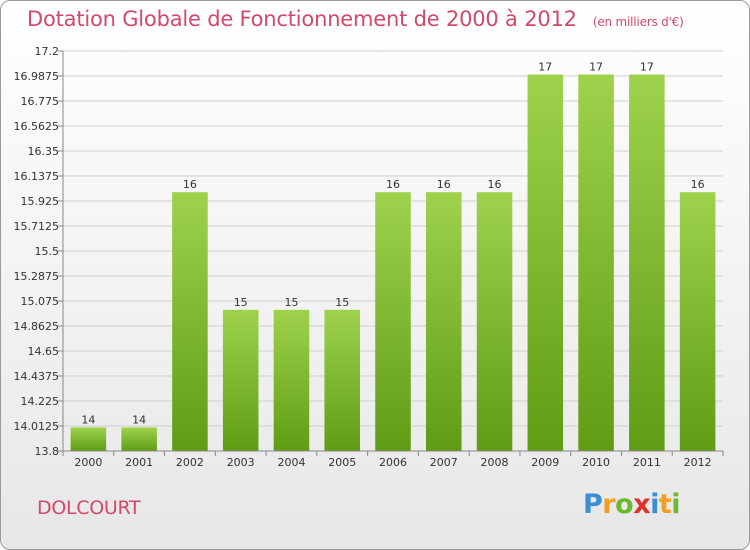 This screenshot has height=550, width=750. I want to click on y-tick-label: 17.2, so click(47, 51).